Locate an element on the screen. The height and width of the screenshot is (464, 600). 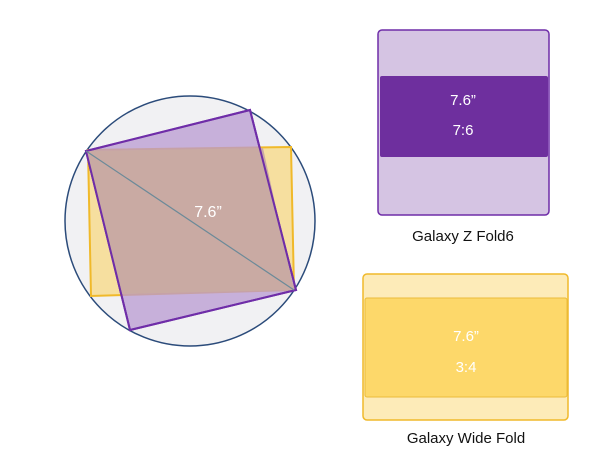
device-card-fold6: 7.6” 7:6 Galaxy Z Fold6 is located at coordinates (463, 137).